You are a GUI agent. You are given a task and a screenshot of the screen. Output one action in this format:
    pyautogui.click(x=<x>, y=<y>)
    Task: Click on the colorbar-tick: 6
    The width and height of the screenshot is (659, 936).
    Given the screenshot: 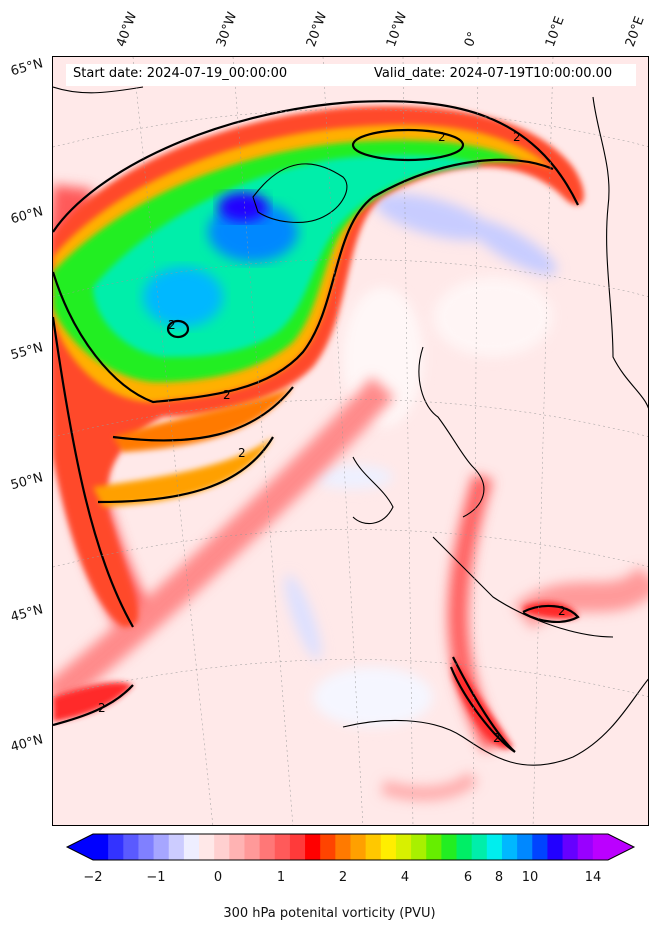 What is the action you would take?
    pyautogui.click(x=468, y=877)
    